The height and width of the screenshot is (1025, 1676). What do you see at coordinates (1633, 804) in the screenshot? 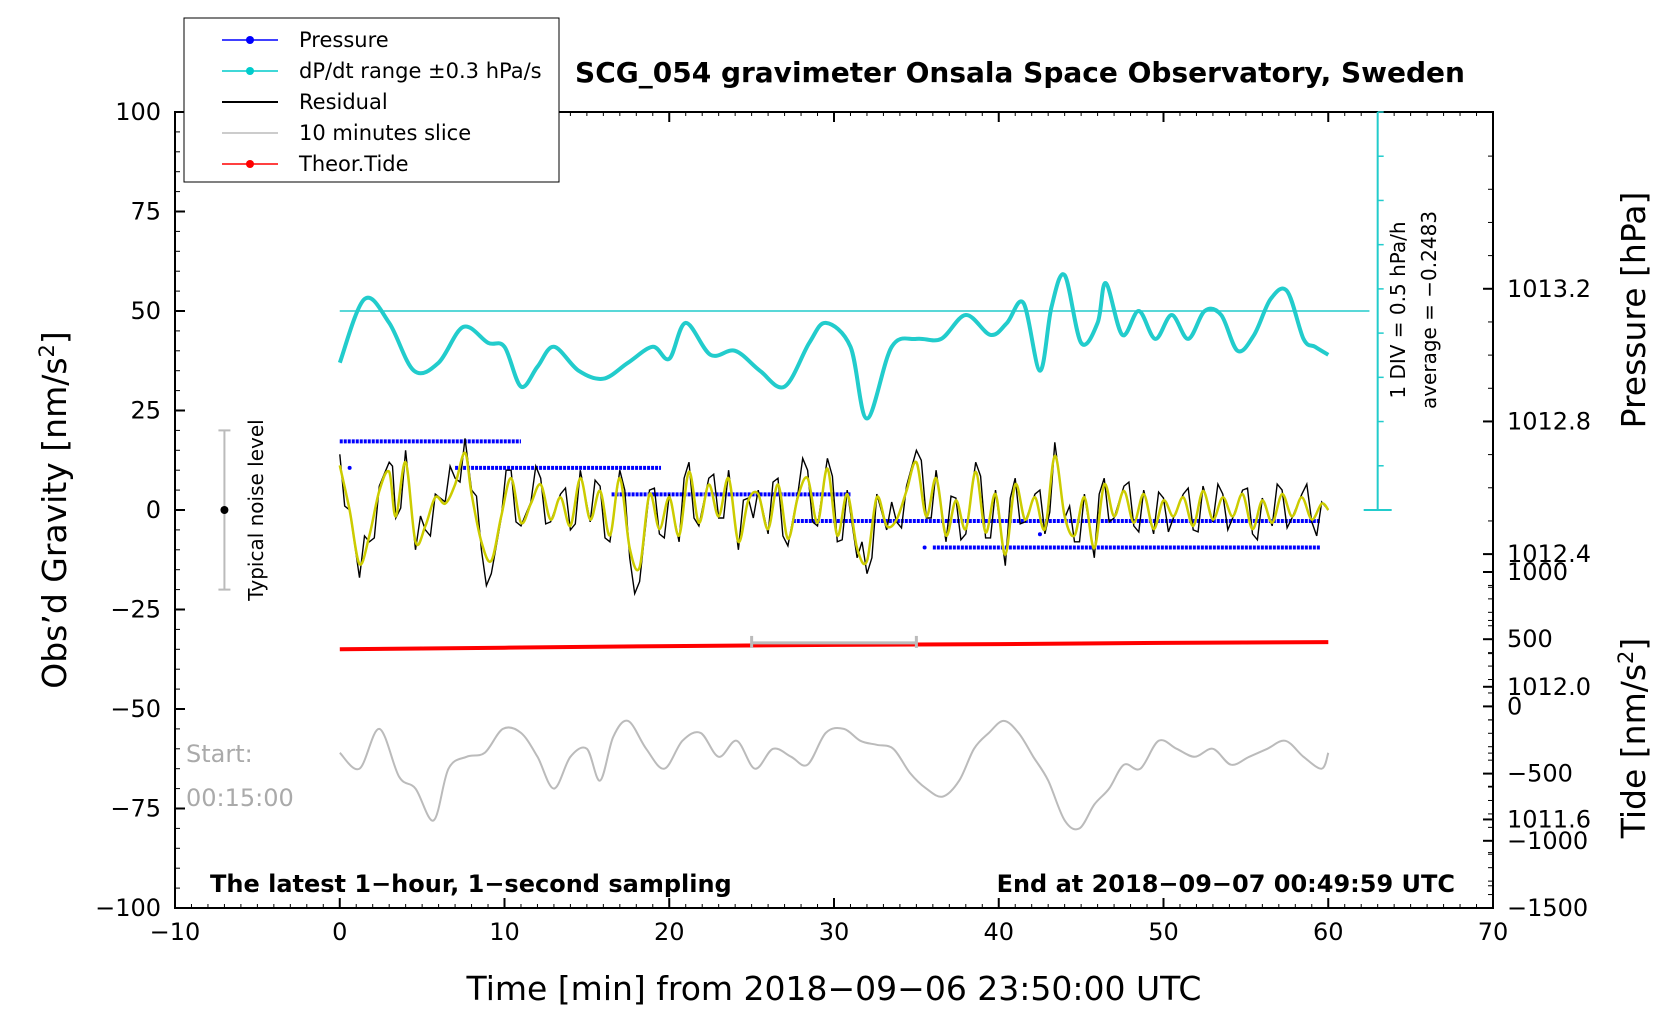
I see `tide-axis-title-main: Tide` at bounding box center [1633, 804].